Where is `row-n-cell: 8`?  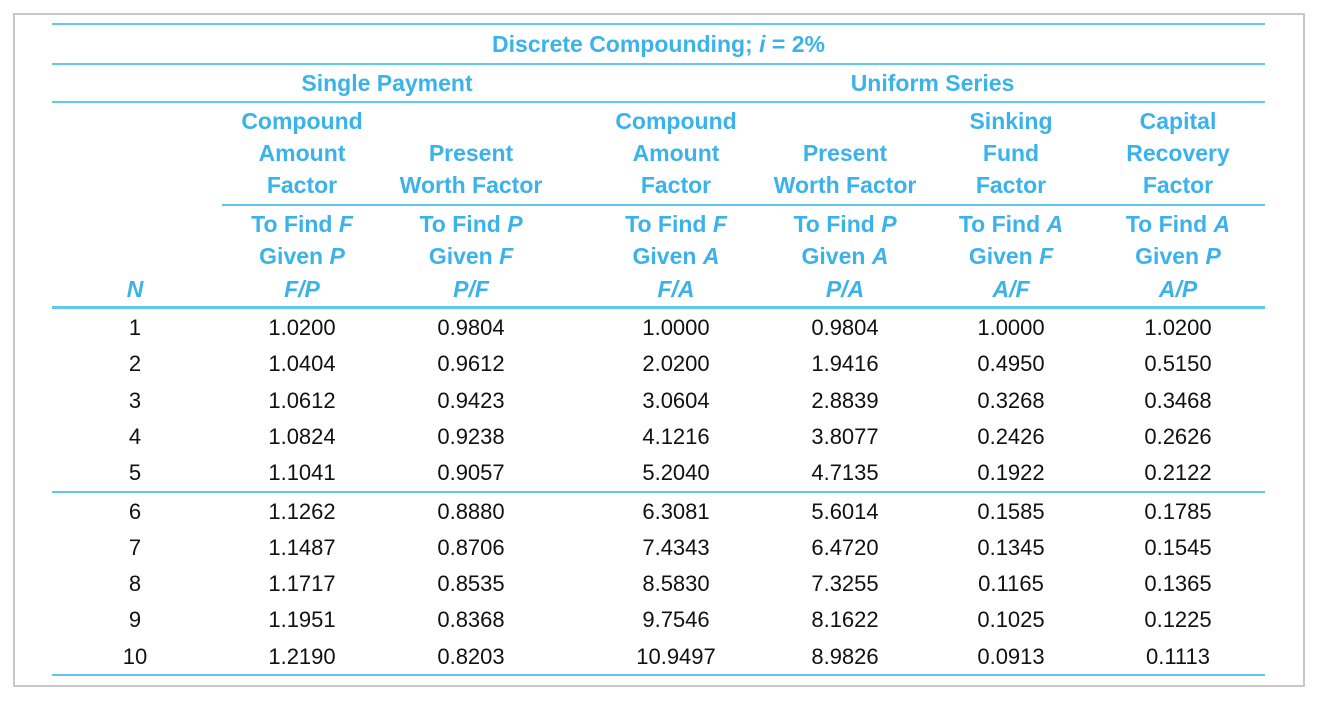 row-n-cell: 8 is located at coordinates (135, 584).